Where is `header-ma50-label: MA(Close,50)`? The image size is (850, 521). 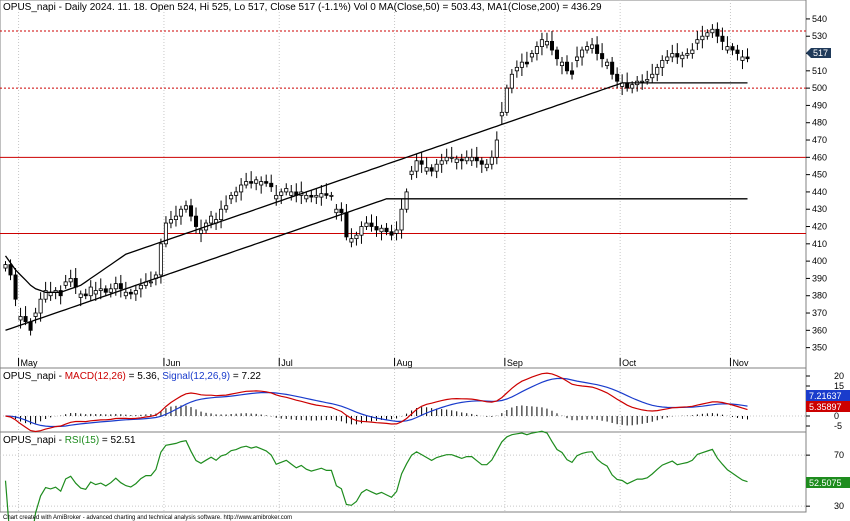 header-ma50-label: MA(Close,50) is located at coordinates (409, 7).